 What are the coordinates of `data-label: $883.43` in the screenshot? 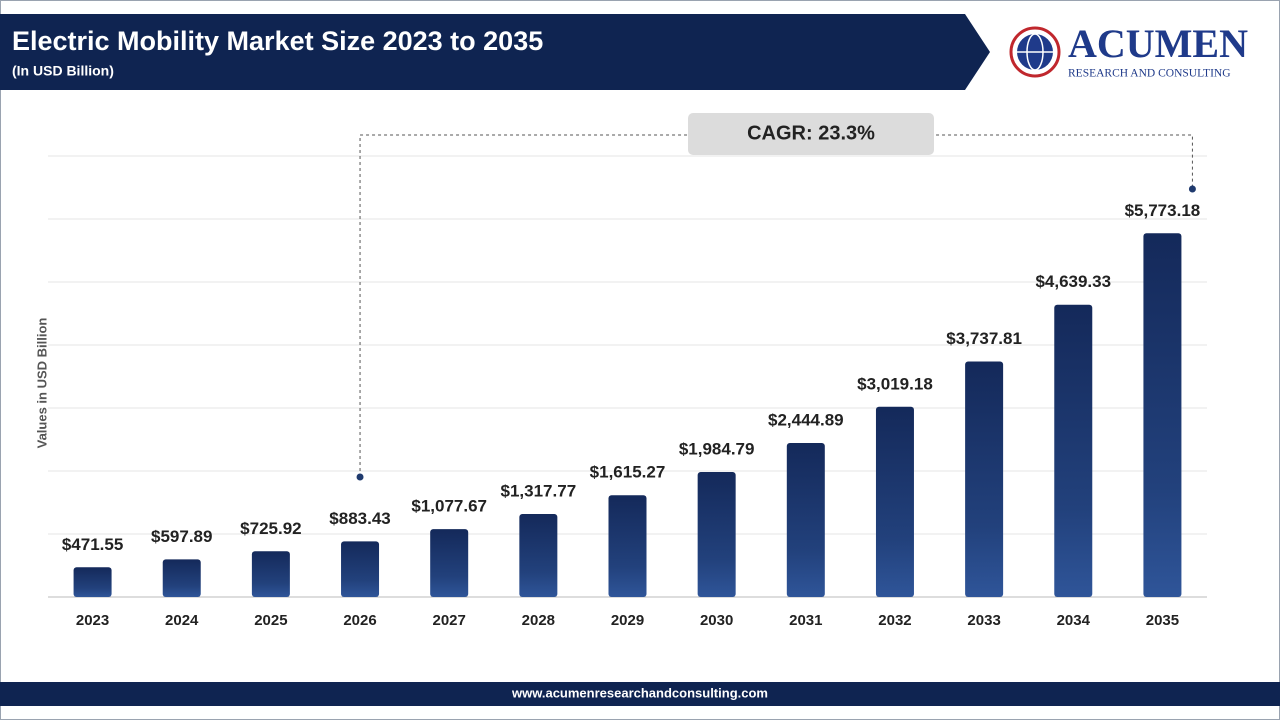 It's located at (359, 518).